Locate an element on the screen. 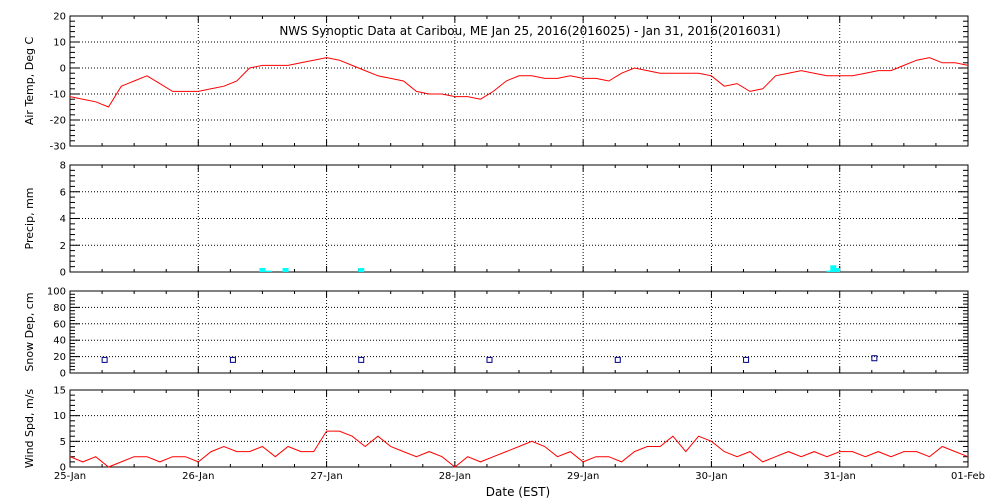 This screenshot has height=500, width=1000. y-tick-label: 15 is located at coordinates (59, 391).